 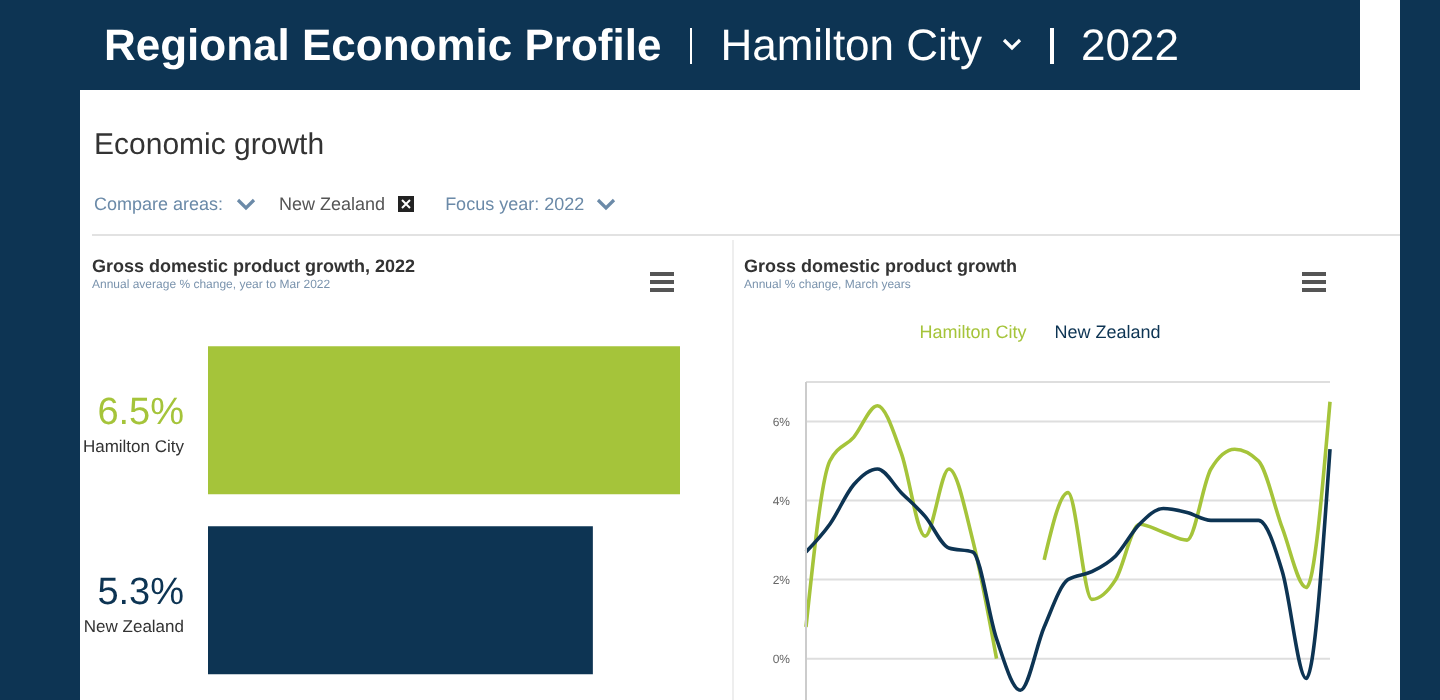 What do you see at coordinates (141, 593) in the screenshot?
I see `data-label: 5.3%` at bounding box center [141, 593].